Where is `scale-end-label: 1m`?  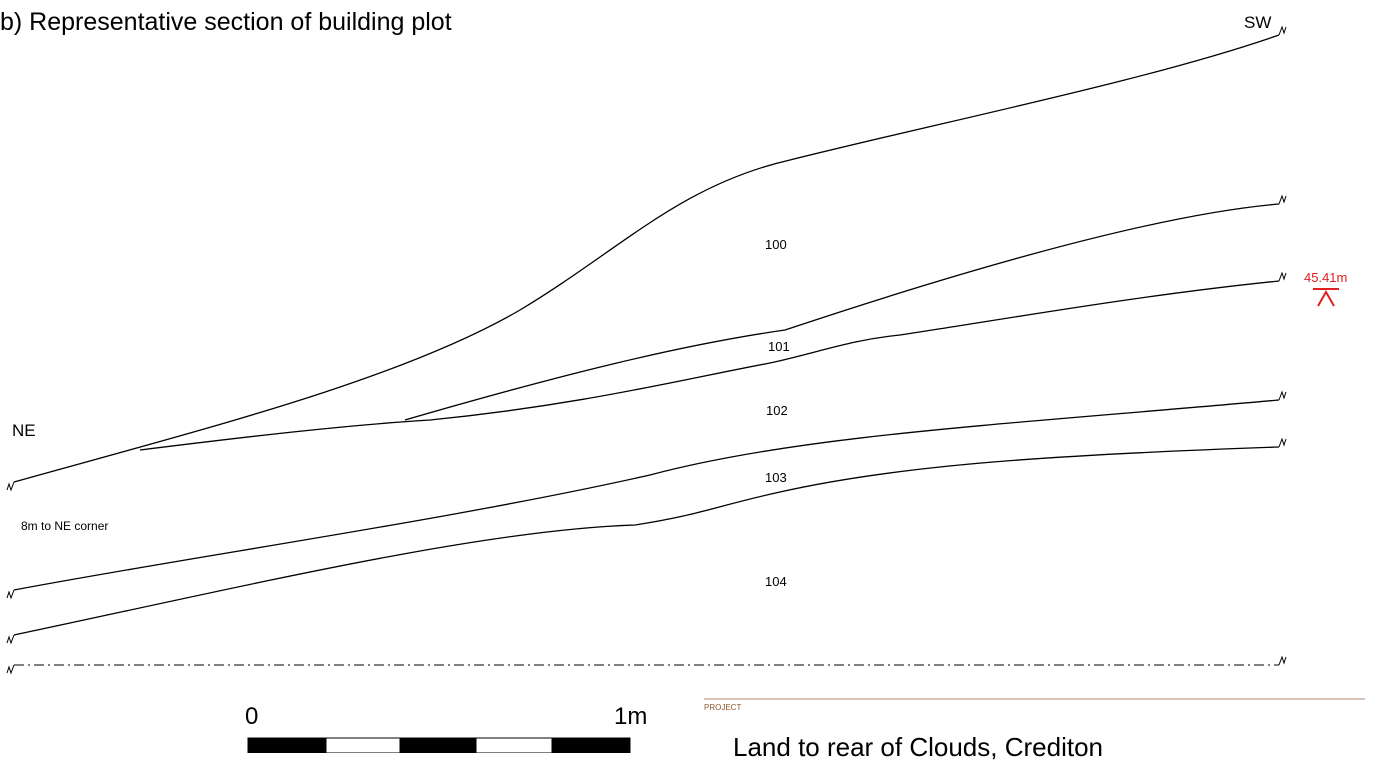 scale-end-label: 1m is located at coordinates (631, 716).